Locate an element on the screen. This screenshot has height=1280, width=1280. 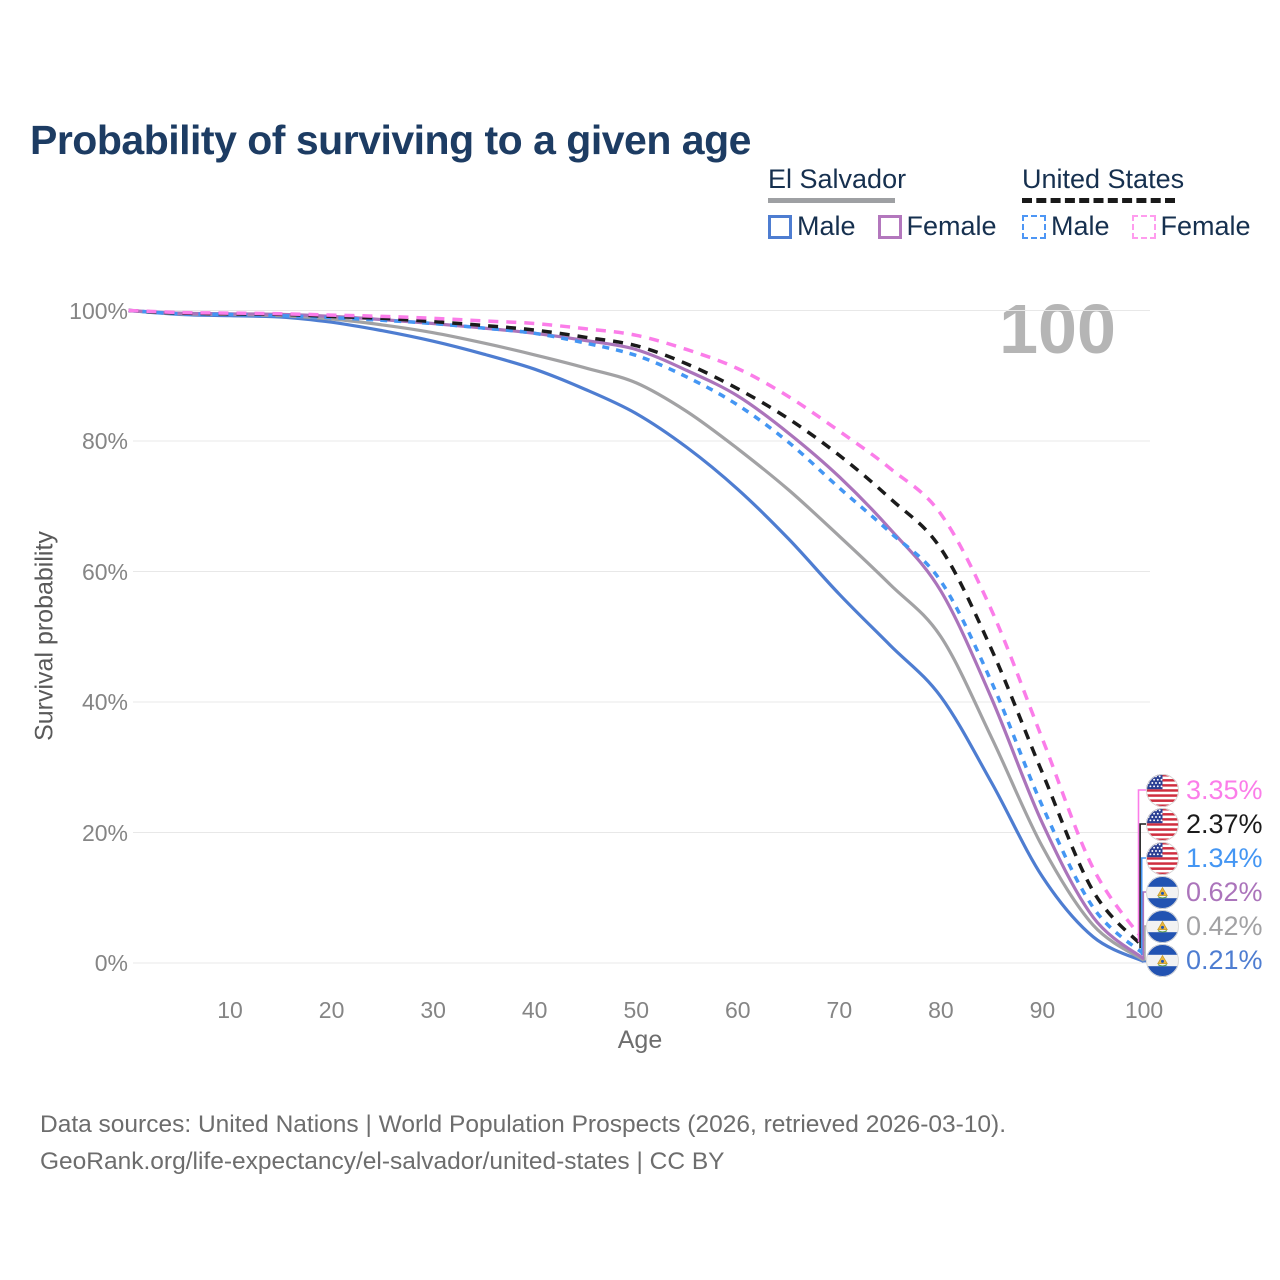
x-tick-label: 50 is located at coordinates (636, 1010).